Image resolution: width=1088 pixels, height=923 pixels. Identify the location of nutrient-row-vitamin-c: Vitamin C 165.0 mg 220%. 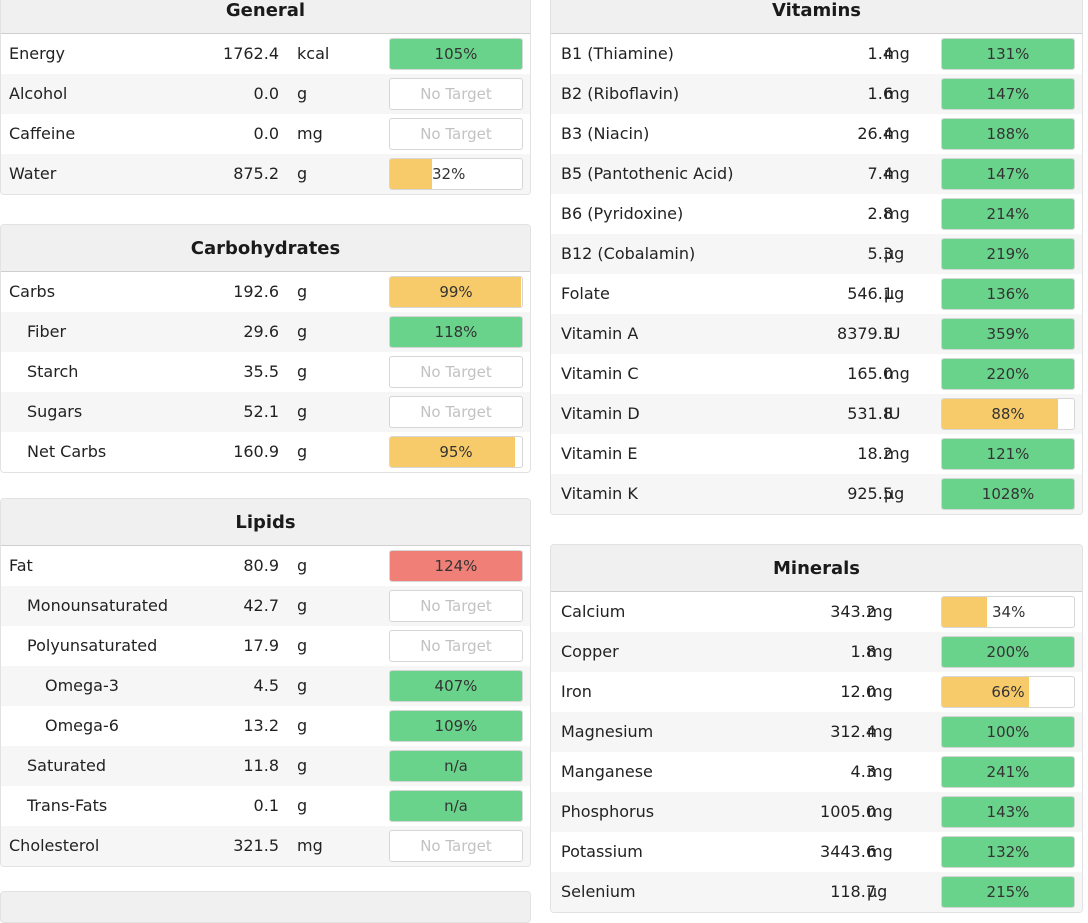
(816, 374).